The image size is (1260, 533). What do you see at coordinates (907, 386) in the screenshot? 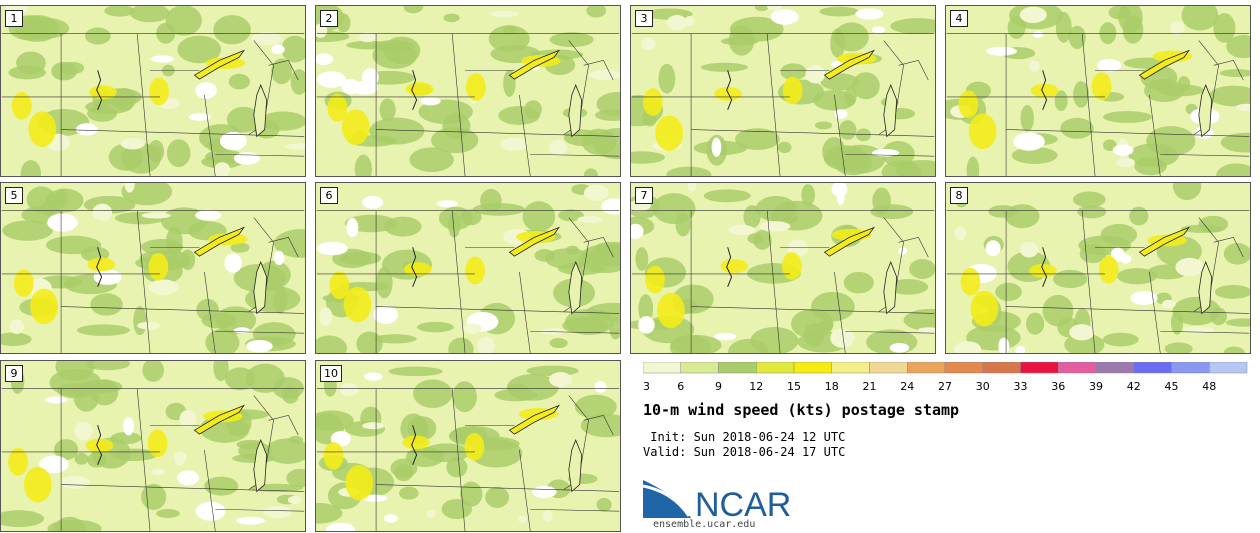
I see `legend-tick-label: 24` at bounding box center [907, 386].